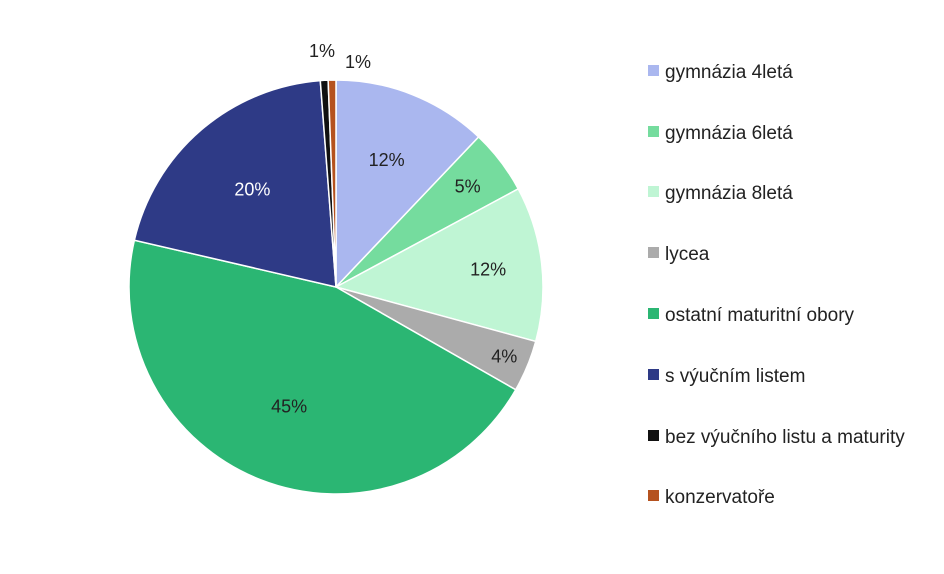 The width and height of the screenshot is (944, 574). I want to click on legend-label: gymnázia 8letá, so click(729, 193).